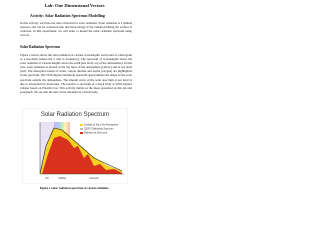 The width and height of the screenshot is (320, 240). I want to click on band-label: UV, so click(47, 178).